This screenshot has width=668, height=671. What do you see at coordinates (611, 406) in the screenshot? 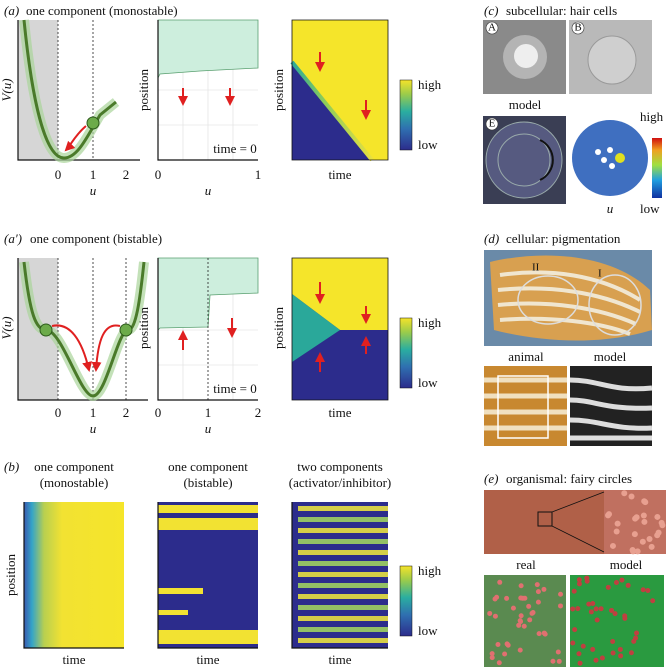
I see `model-pattern` at bounding box center [611, 406].